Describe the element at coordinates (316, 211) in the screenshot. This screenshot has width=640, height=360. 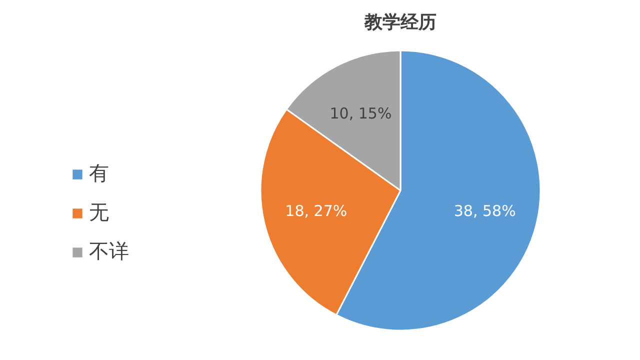
I see `data-label: 18, 27%` at that location.